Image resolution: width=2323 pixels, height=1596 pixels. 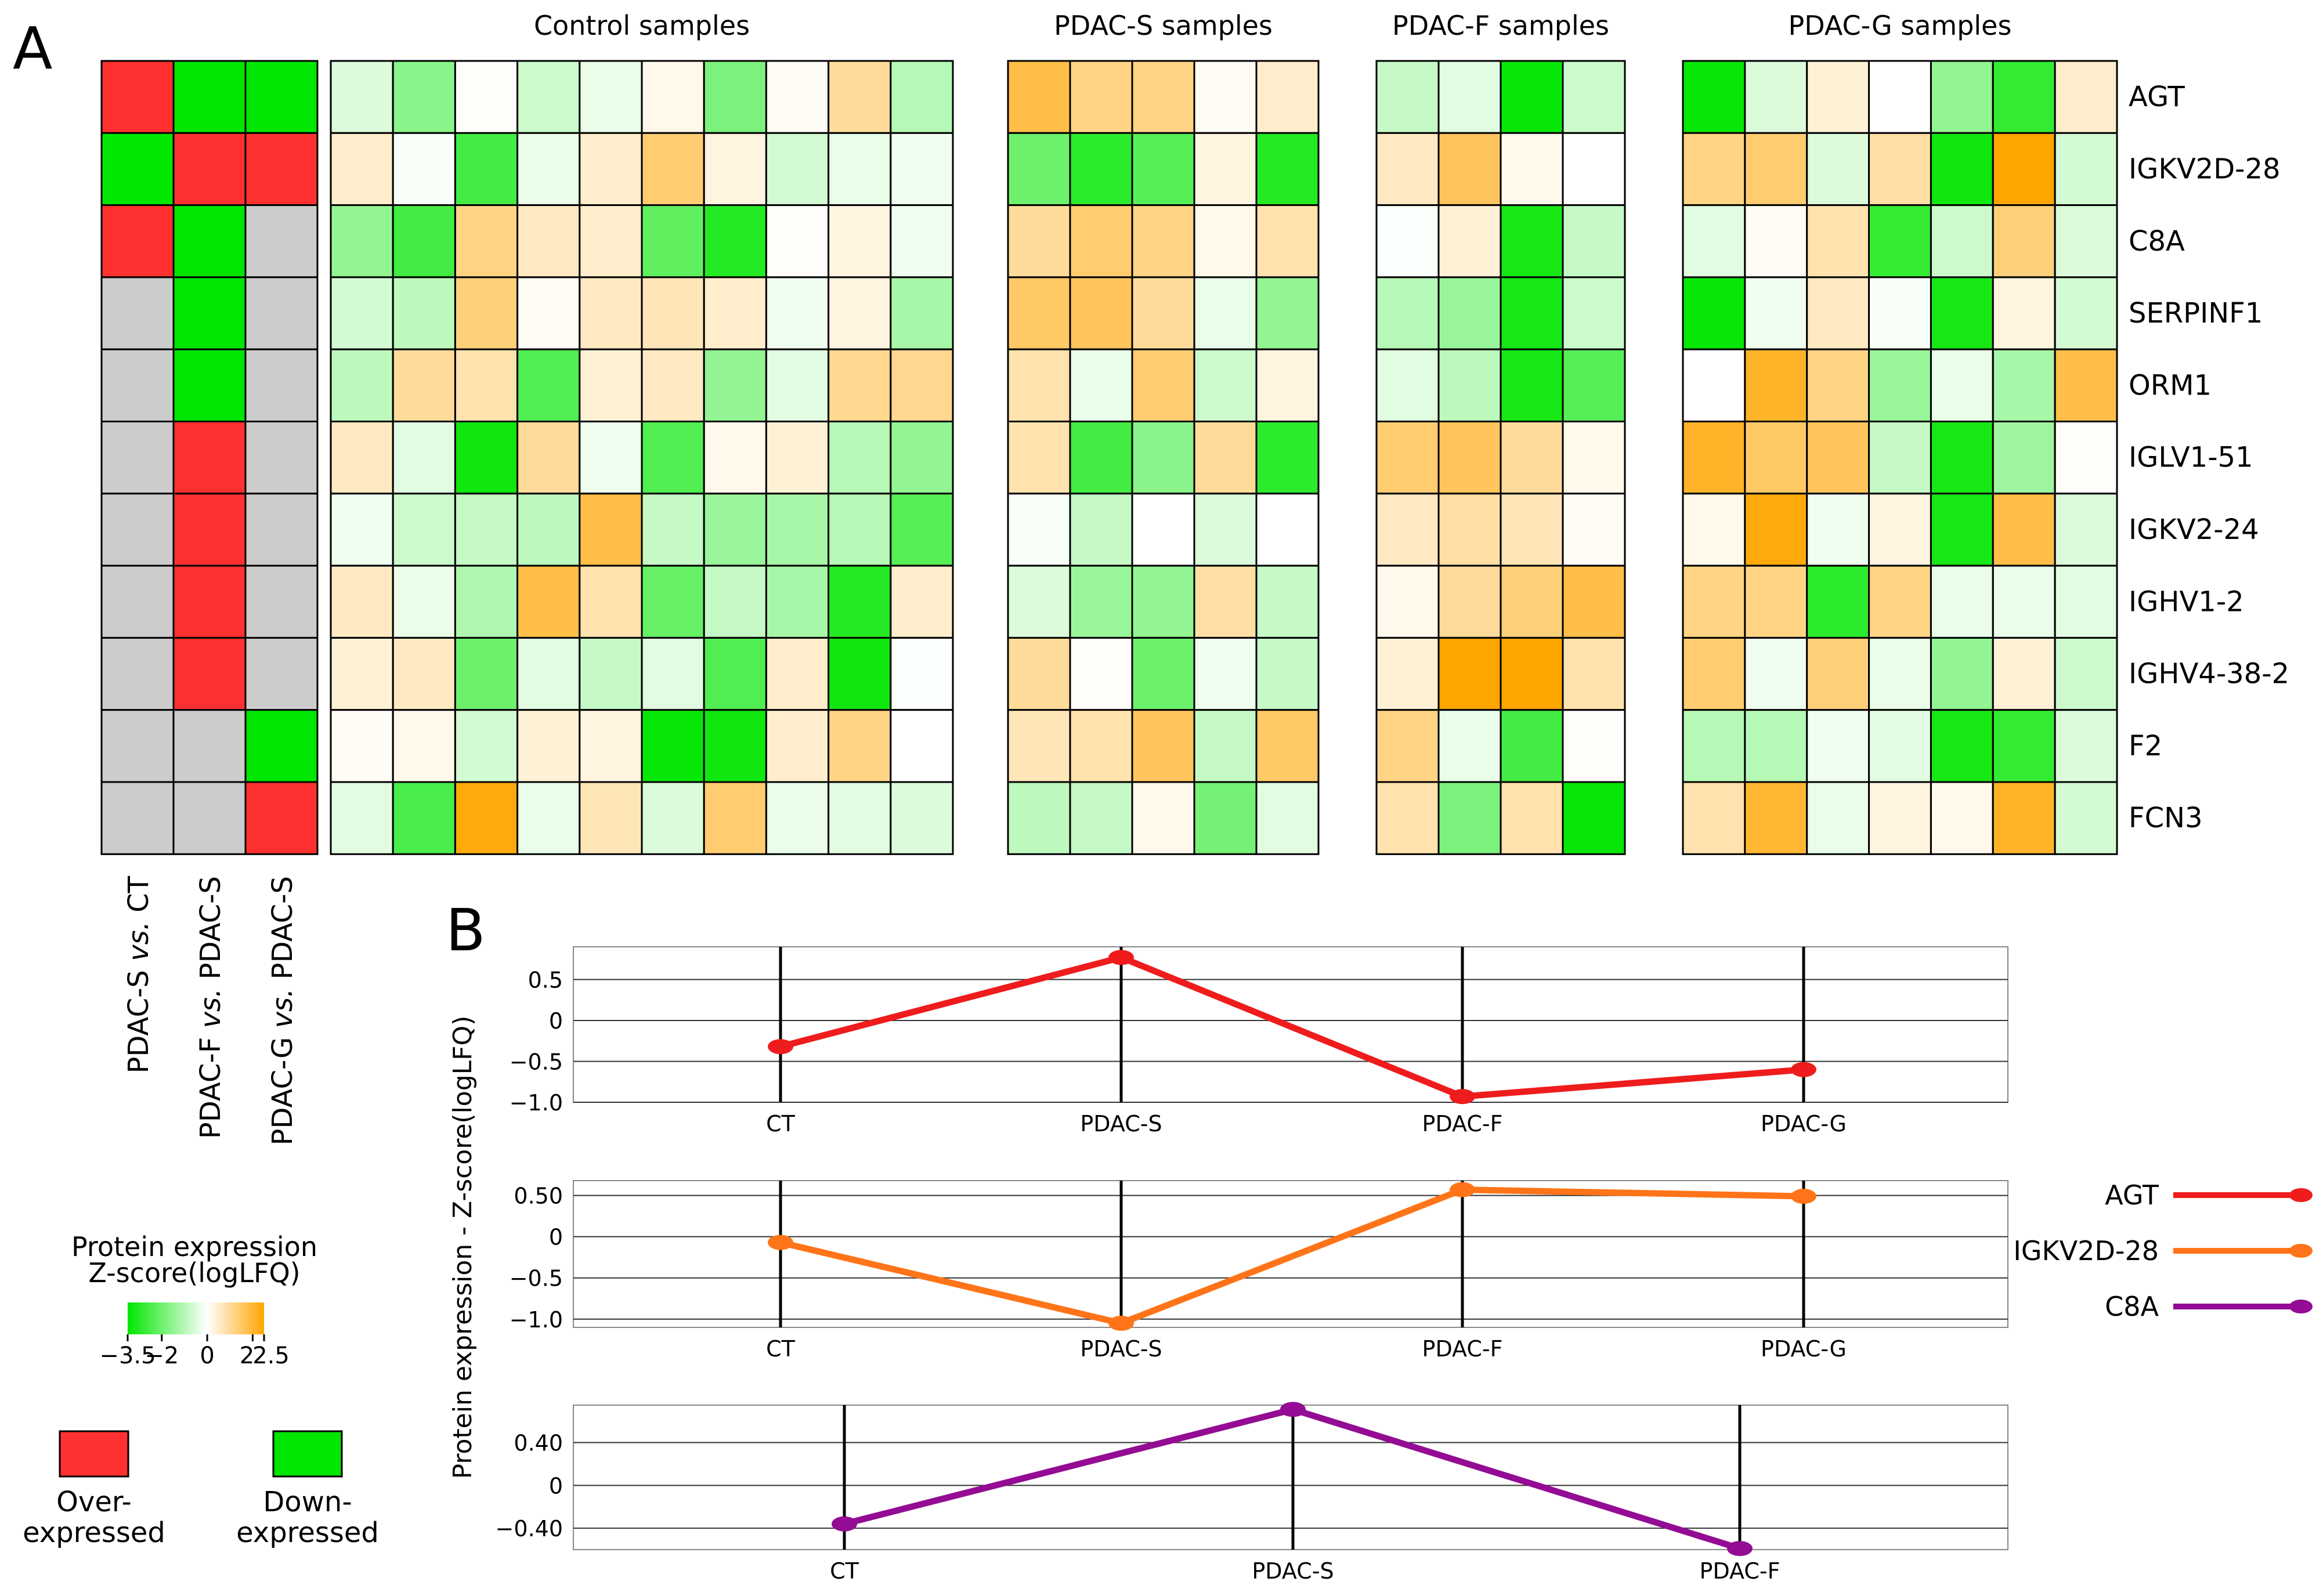 I want to click on comparison-label: PDAC-F vs. PDAC-S, so click(x=210, y=1007).